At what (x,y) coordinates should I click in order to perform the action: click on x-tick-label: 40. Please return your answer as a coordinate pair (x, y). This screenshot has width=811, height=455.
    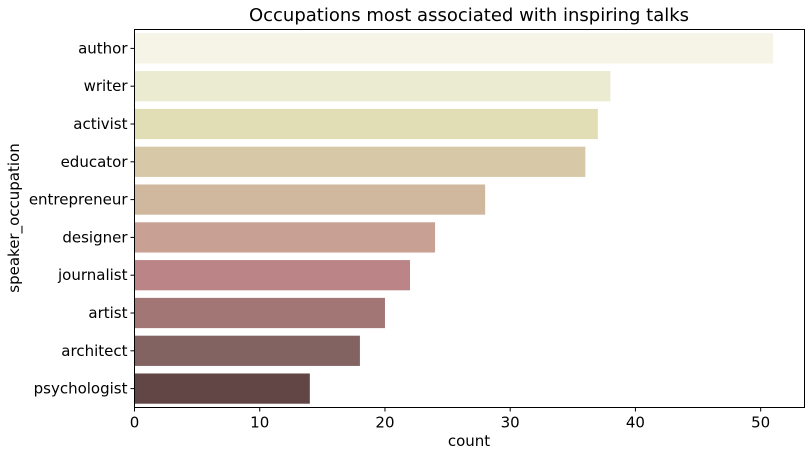
    Looking at the image, I should click on (635, 423).